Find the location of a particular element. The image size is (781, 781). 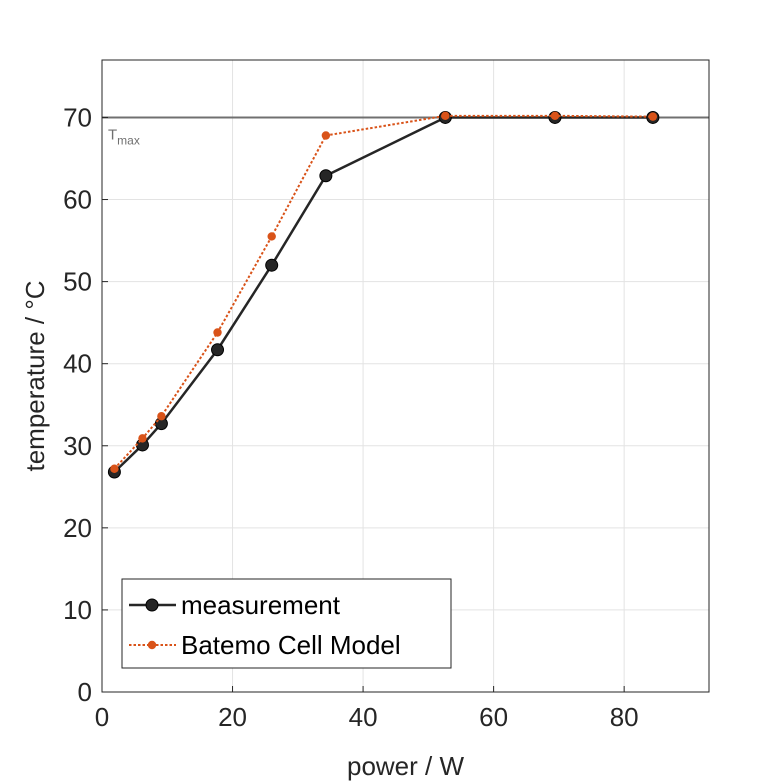

y-tick-label: 40 is located at coordinates (77, 364).